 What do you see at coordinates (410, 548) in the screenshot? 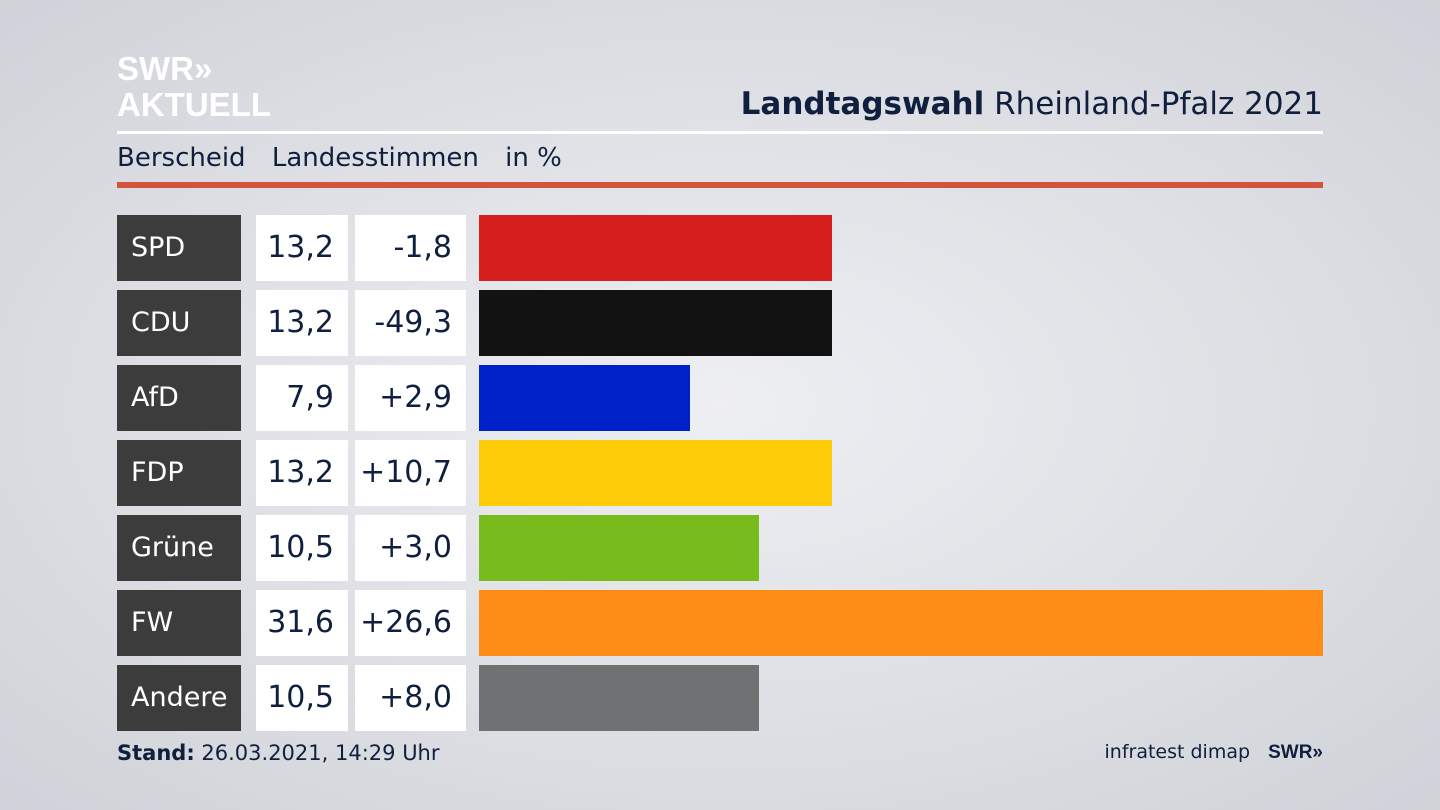
I see `change-value: +3,0` at bounding box center [410, 548].